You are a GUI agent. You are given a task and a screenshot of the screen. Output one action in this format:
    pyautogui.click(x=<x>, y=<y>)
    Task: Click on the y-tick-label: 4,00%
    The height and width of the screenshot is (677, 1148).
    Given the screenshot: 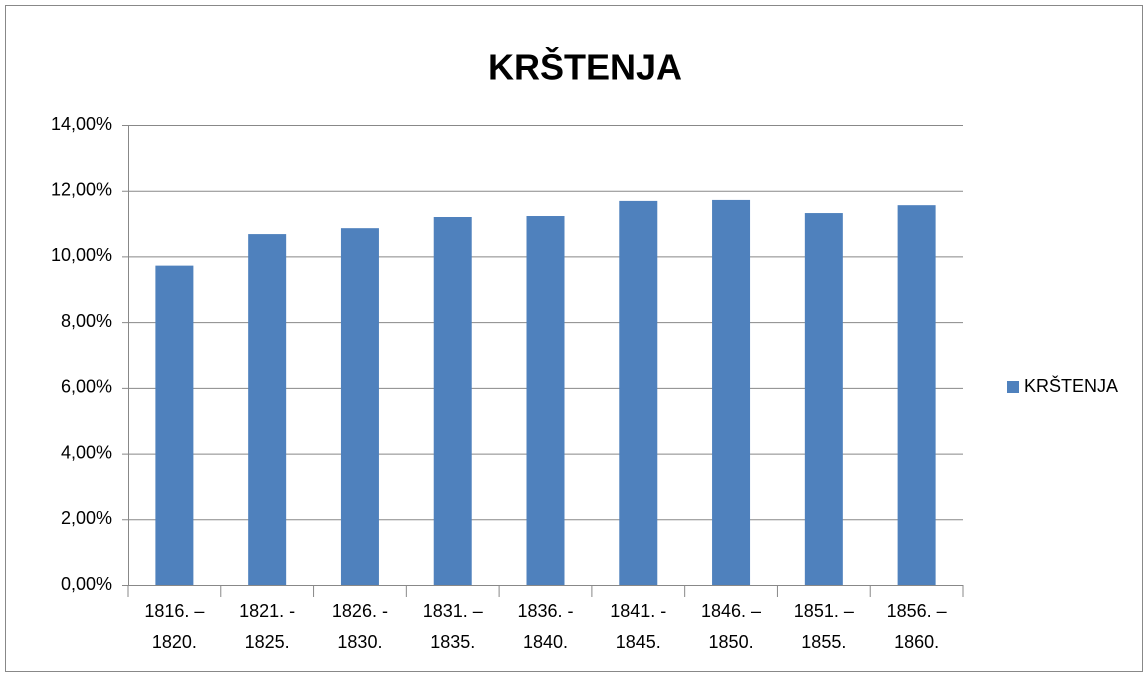 What is the action you would take?
    pyautogui.click(x=86, y=452)
    